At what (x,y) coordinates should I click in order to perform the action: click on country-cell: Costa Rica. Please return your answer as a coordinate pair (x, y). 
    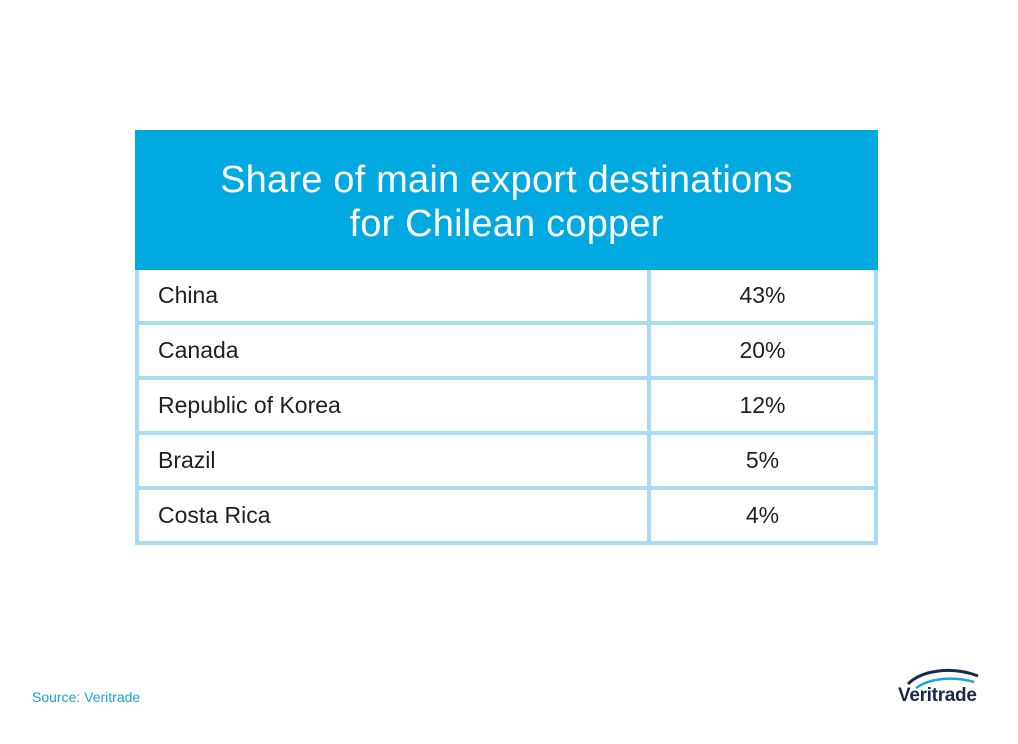
    Looking at the image, I should click on (395, 515).